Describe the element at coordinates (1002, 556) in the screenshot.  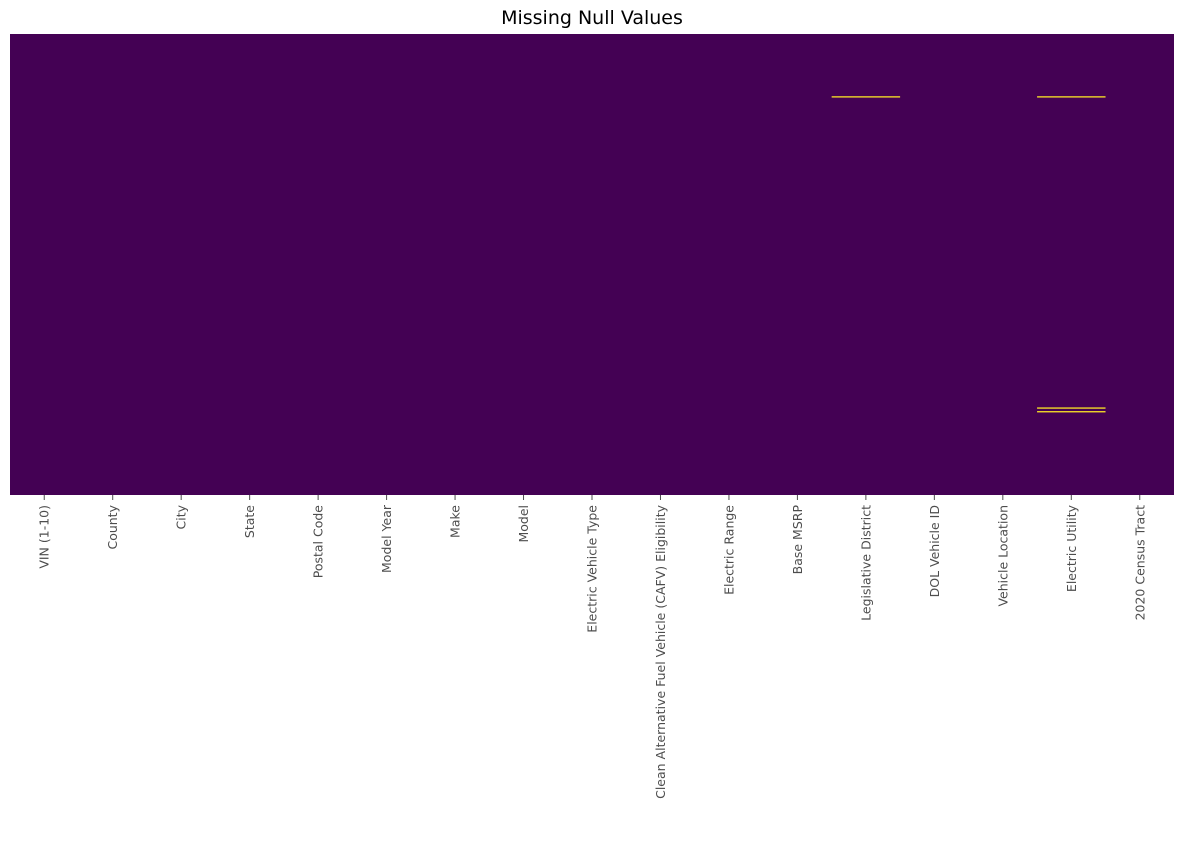
I see `x-tick-label-vehicle-location: Vehicle Location` at that location.